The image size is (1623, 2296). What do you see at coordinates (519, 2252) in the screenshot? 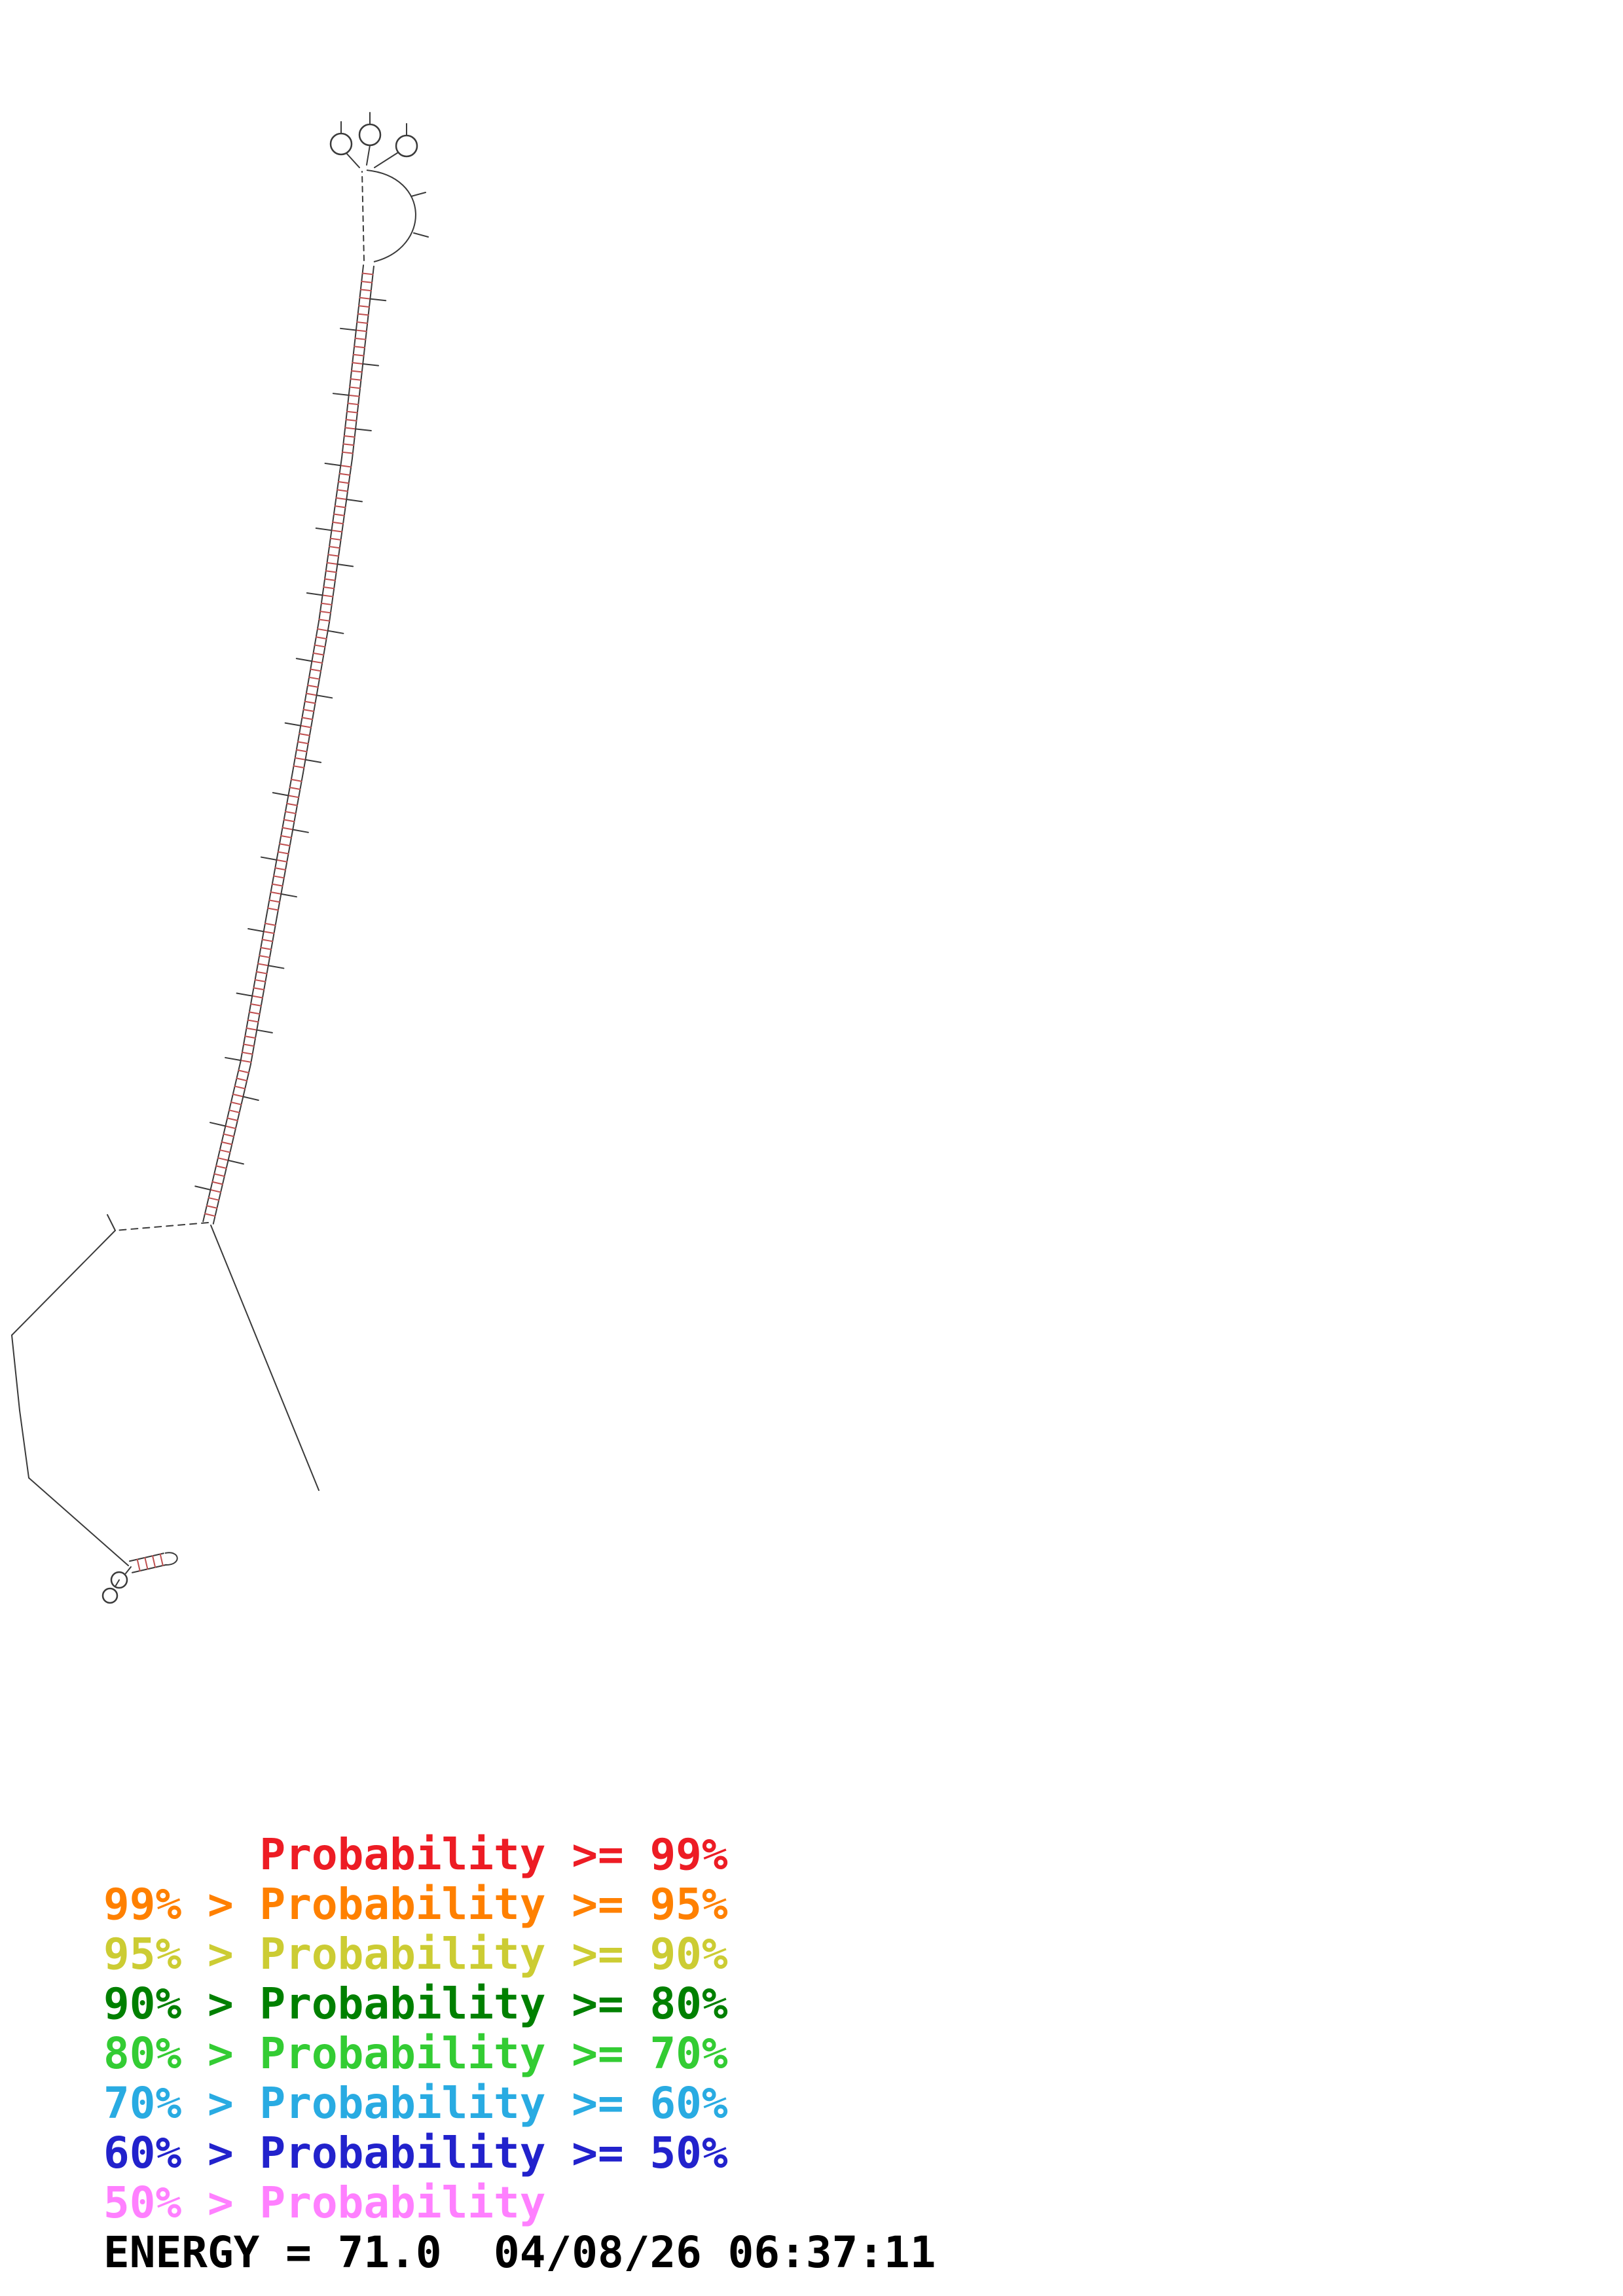
I see `energy-text: ENERGY = 71.0 04/08/26 06:37:11` at bounding box center [519, 2252].